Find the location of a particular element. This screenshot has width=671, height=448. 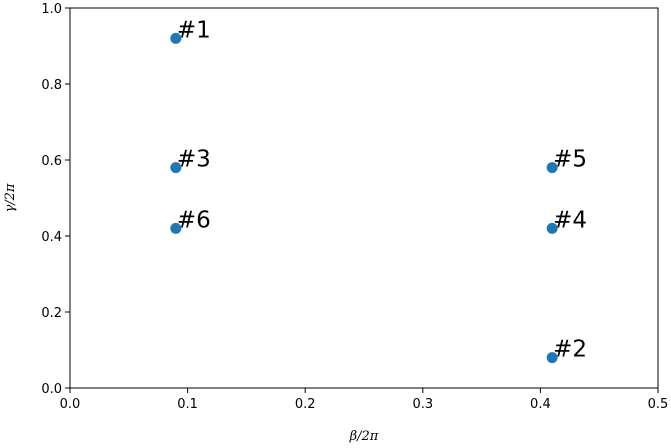

point-label: #2 is located at coordinates (570, 350).